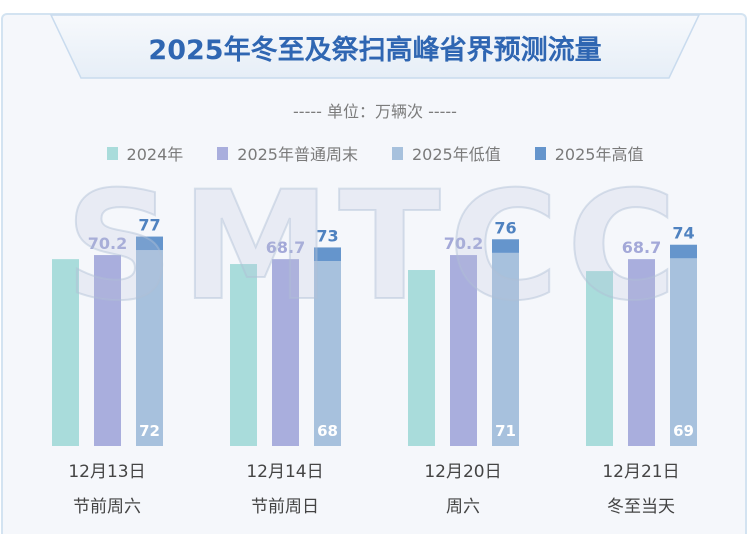 This screenshot has height=534, width=750. Describe the element at coordinates (375, 153) in the screenshot. I see `legend: 2024年 2025年普通周末 2025年低值 2025年高值` at that location.